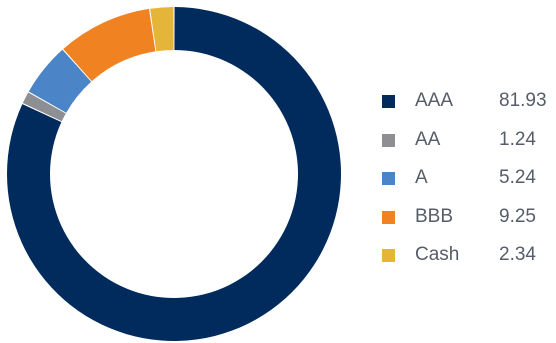 This screenshot has width=556, height=343. What do you see at coordinates (388, 101) in the screenshot?
I see `legend-swatch-aaa` at bounding box center [388, 101].